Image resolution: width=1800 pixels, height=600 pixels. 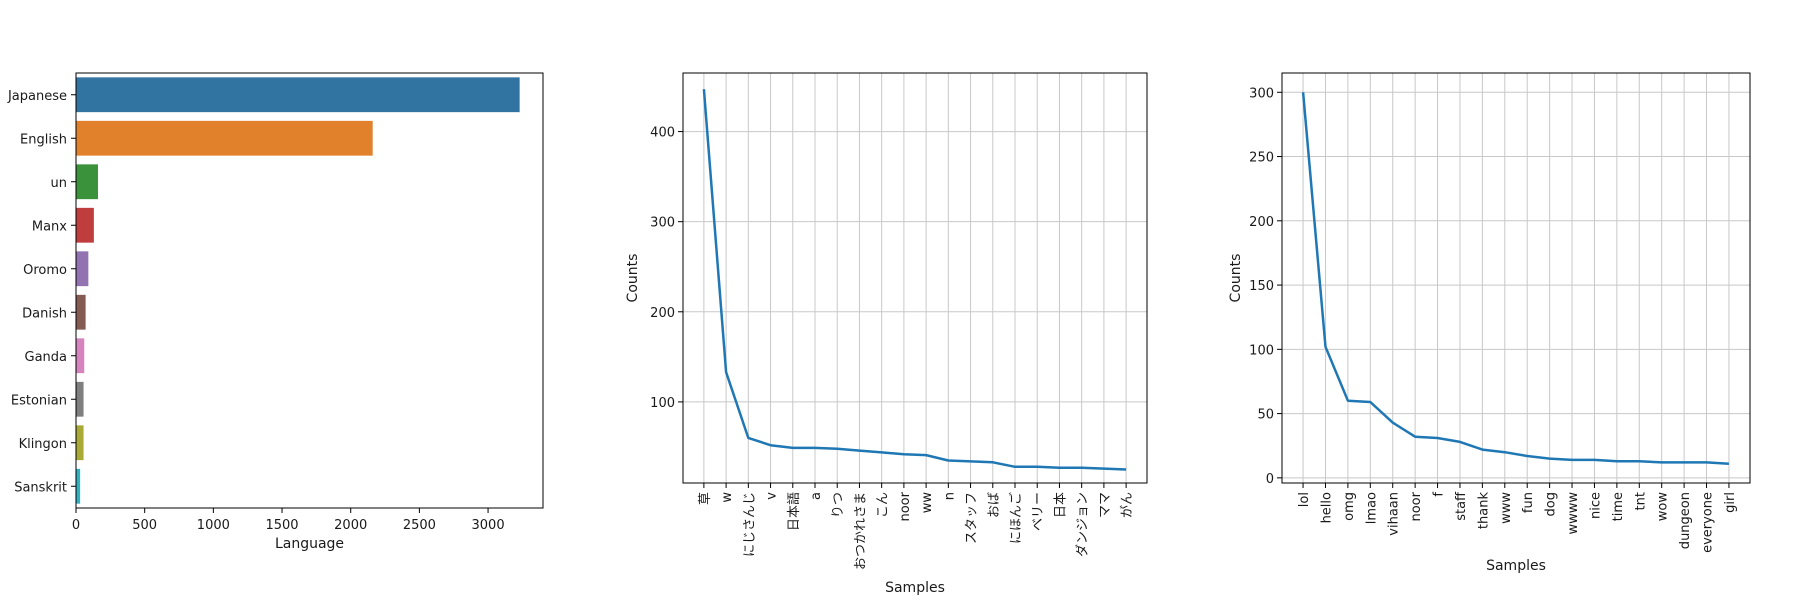 I want to click on bar-klingon, so click(x=80, y=443).